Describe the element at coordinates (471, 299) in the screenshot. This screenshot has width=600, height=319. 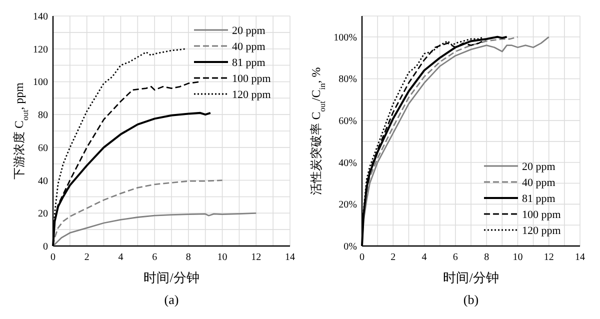
I see `text: (b)` at that location.